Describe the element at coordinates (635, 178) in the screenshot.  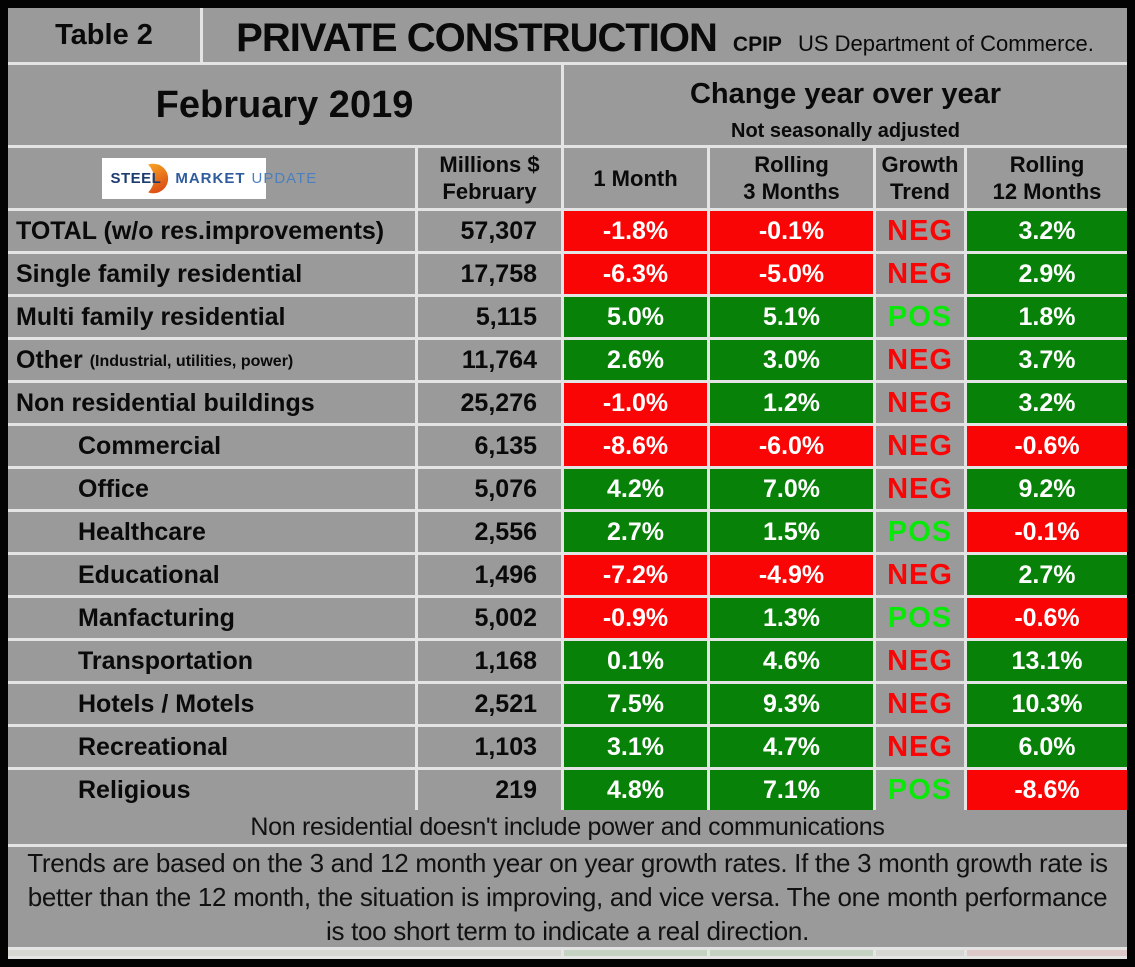
I see `column-header-1month: 1 Month` at that location.